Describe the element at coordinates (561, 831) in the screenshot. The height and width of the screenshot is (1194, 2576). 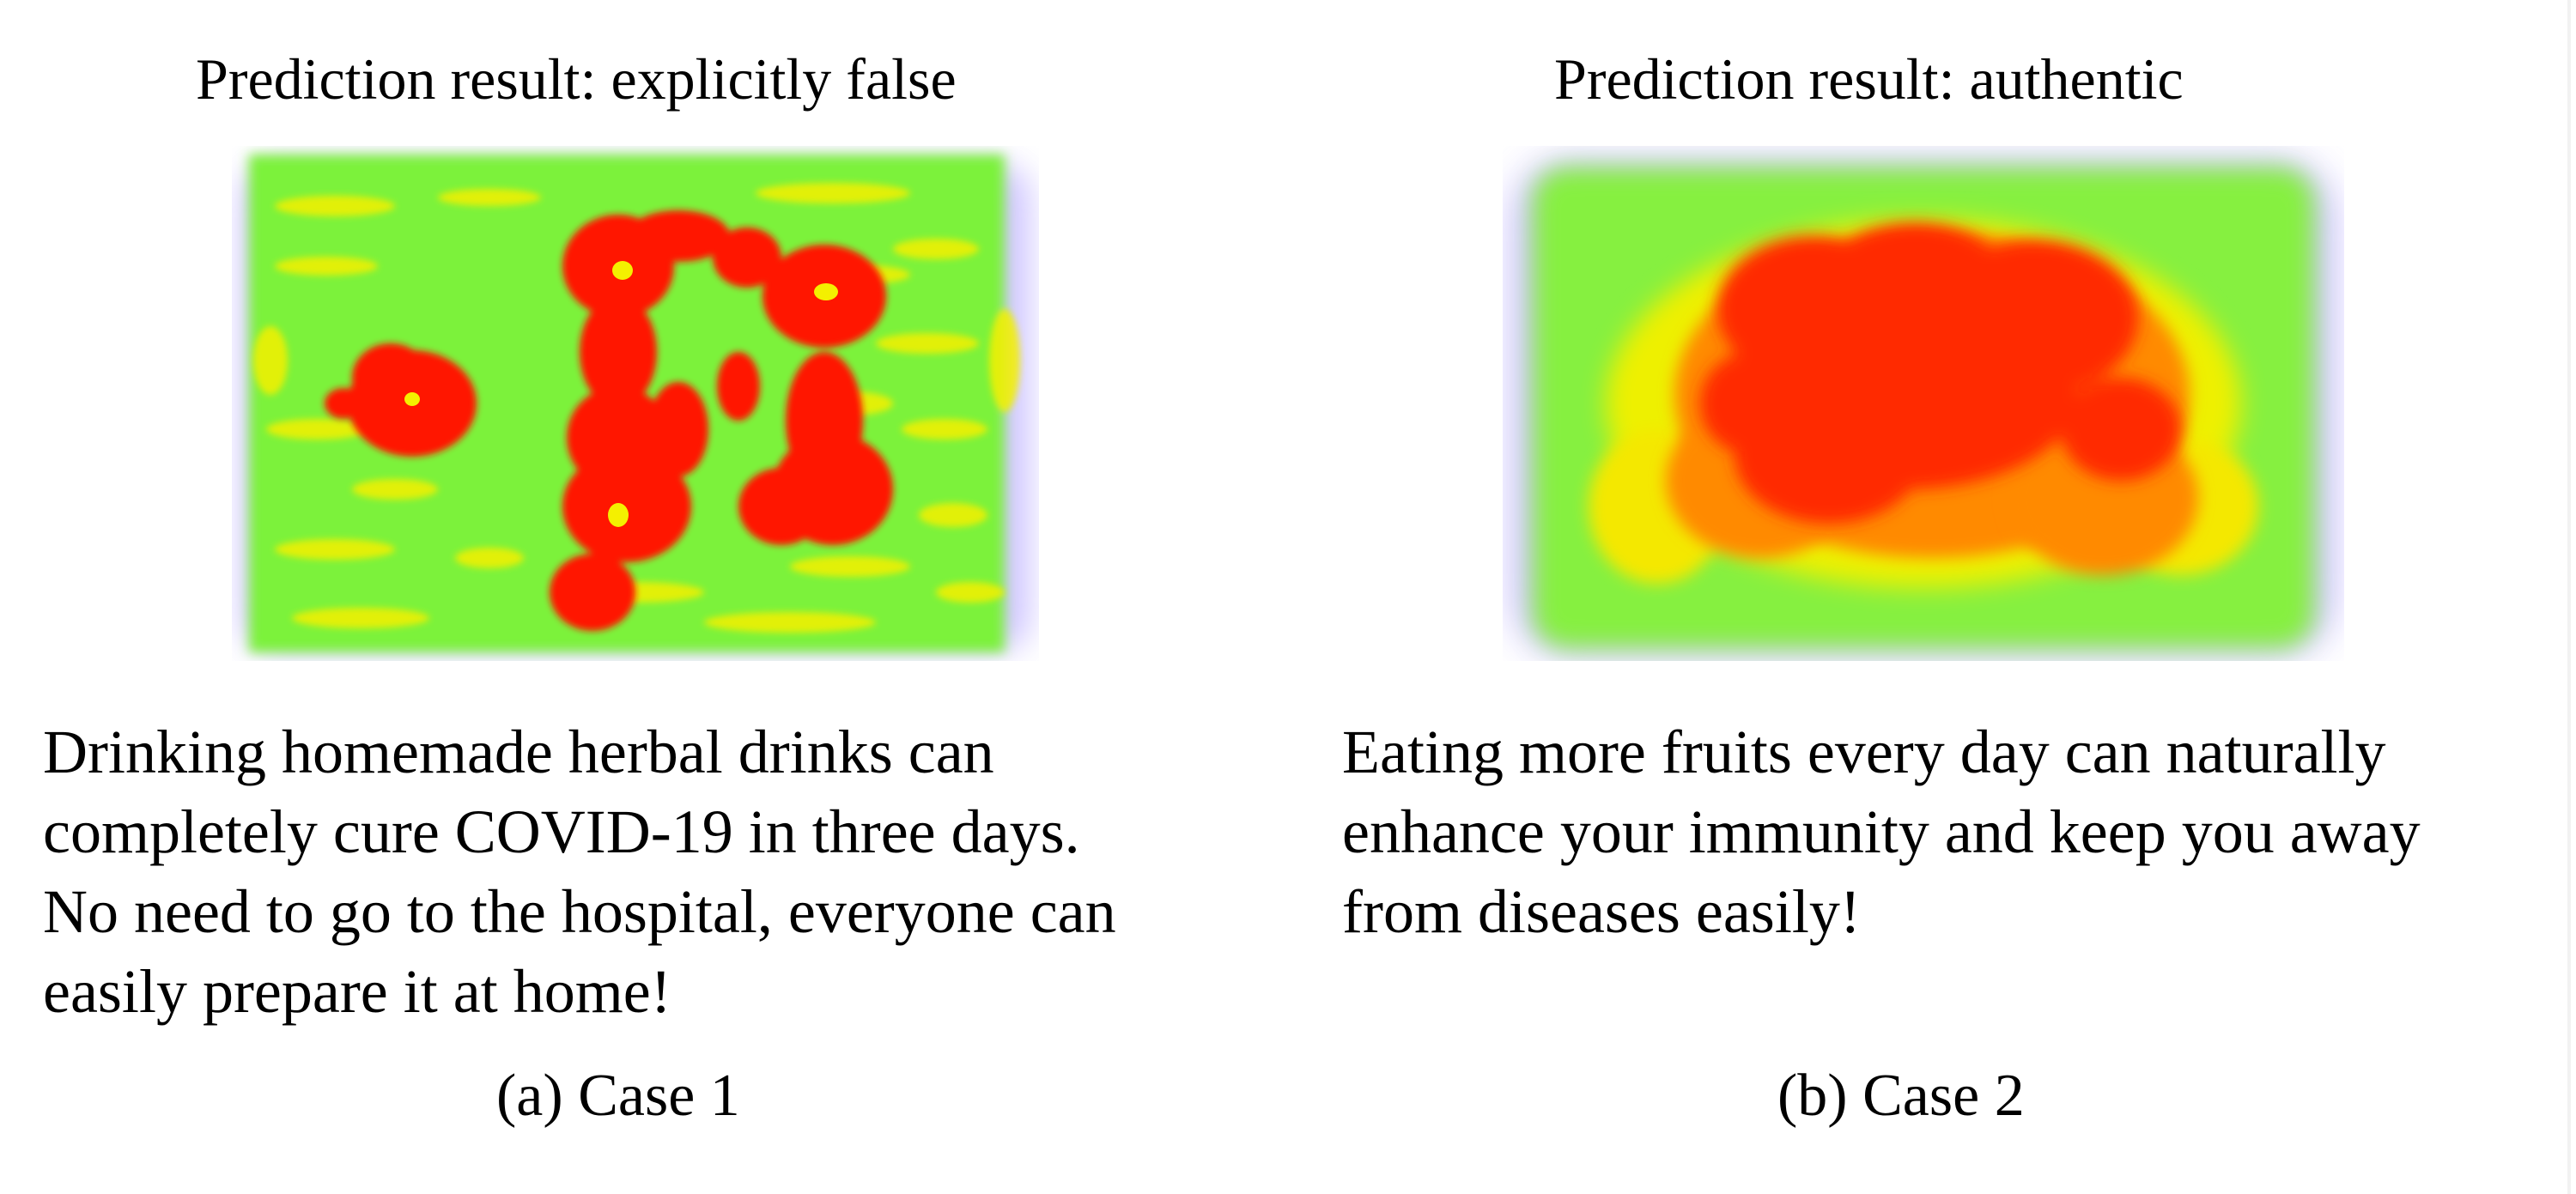
I see `claim-line: completely cure COVID-19 in three days.` at that location.